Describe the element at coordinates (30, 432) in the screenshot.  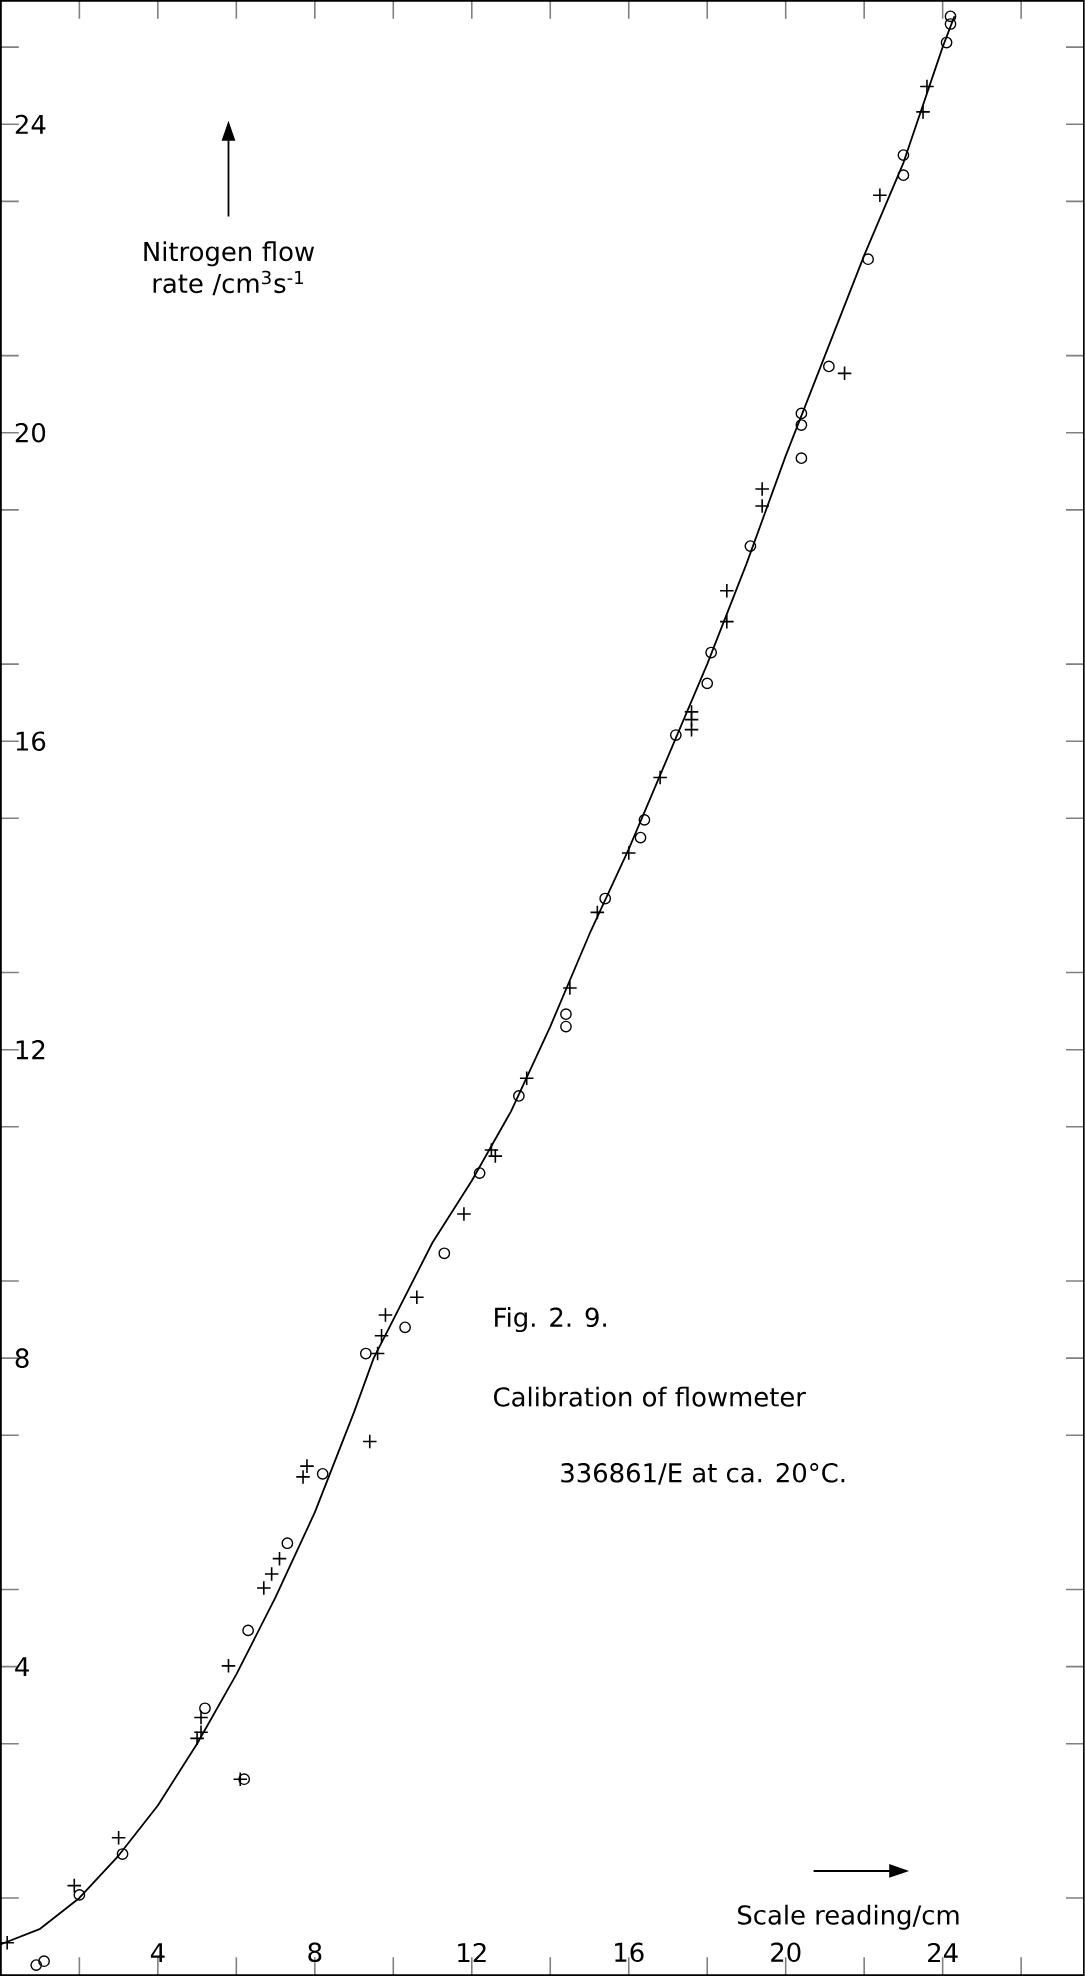
I see `y-tick-label: 20` at that location.